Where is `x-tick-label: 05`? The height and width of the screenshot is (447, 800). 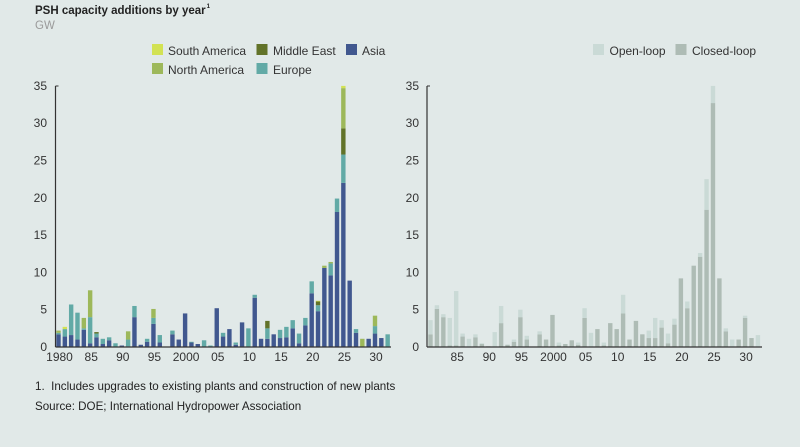
x-tick-label: 05 is located at coordinates (218, 357).